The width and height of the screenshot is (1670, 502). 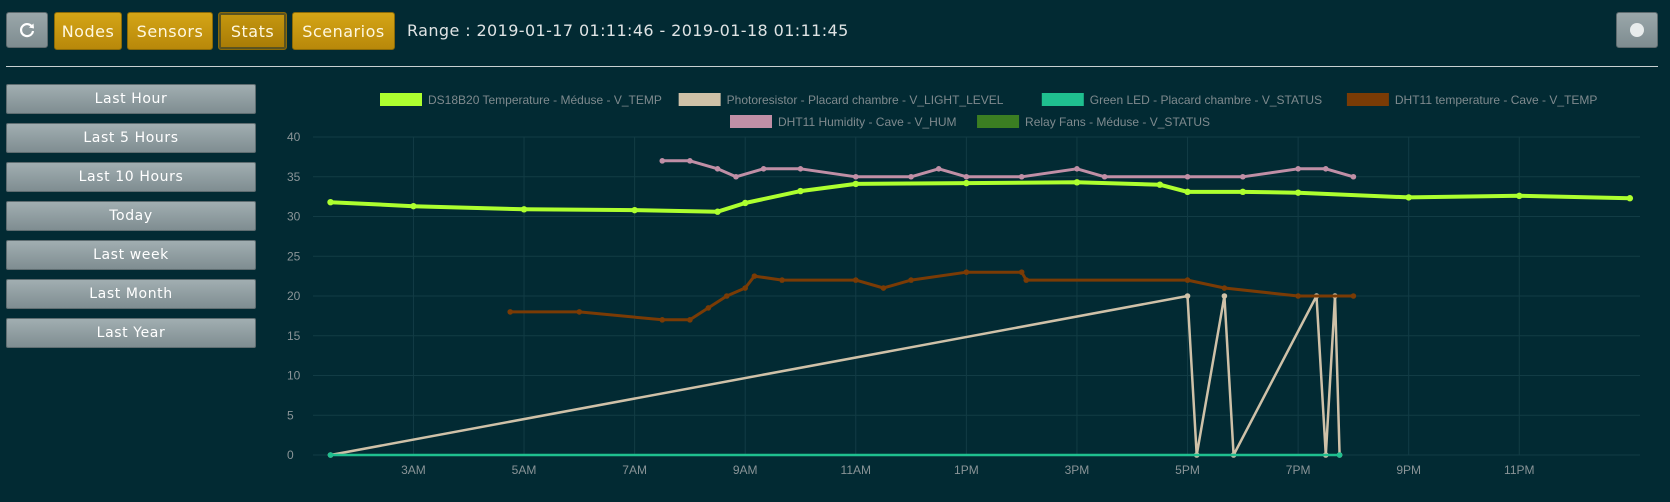 What do you see at coordinates (131, 99) in the screenshot?
I see `range-last-hour-button: Last Hour` at bounding box center [131, 99].